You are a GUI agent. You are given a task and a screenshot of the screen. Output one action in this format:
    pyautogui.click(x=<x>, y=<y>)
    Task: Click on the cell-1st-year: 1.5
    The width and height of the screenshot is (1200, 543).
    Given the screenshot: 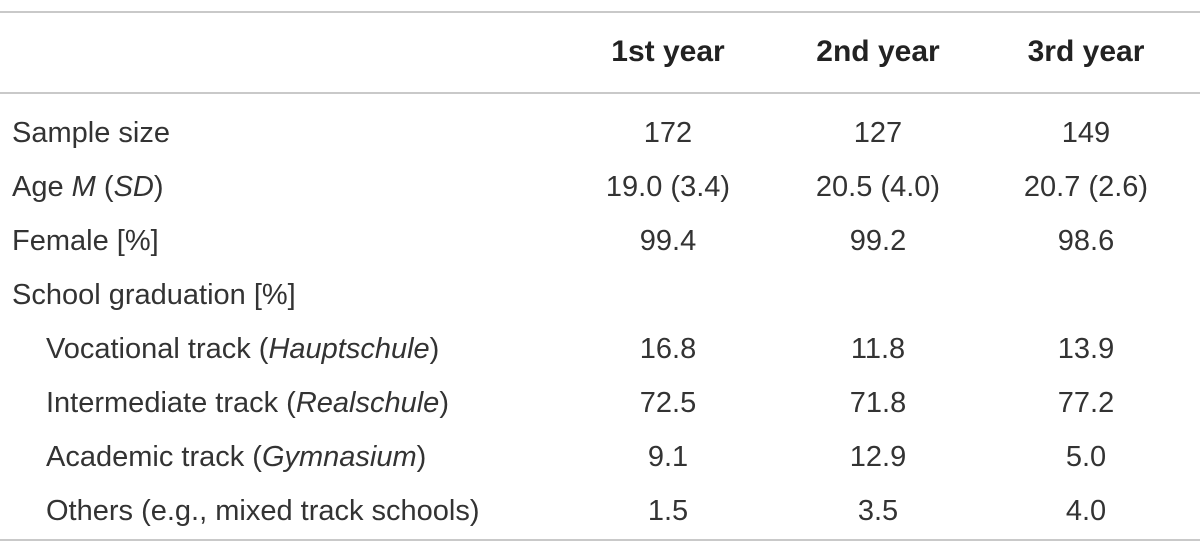 What is the action you would take?
    pyautogui.click(x=668, y=511)
    